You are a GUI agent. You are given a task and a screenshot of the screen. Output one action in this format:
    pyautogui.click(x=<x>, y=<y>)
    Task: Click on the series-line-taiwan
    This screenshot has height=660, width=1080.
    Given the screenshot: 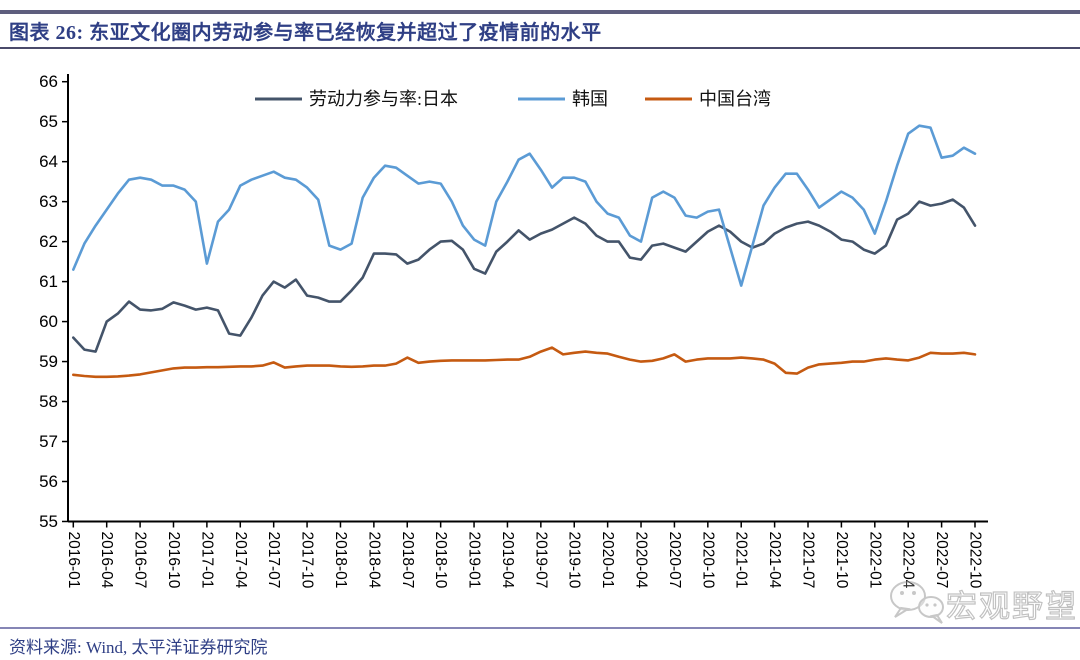 What is the action you would take?
    pyautogui.click(x=524, y=362)
    